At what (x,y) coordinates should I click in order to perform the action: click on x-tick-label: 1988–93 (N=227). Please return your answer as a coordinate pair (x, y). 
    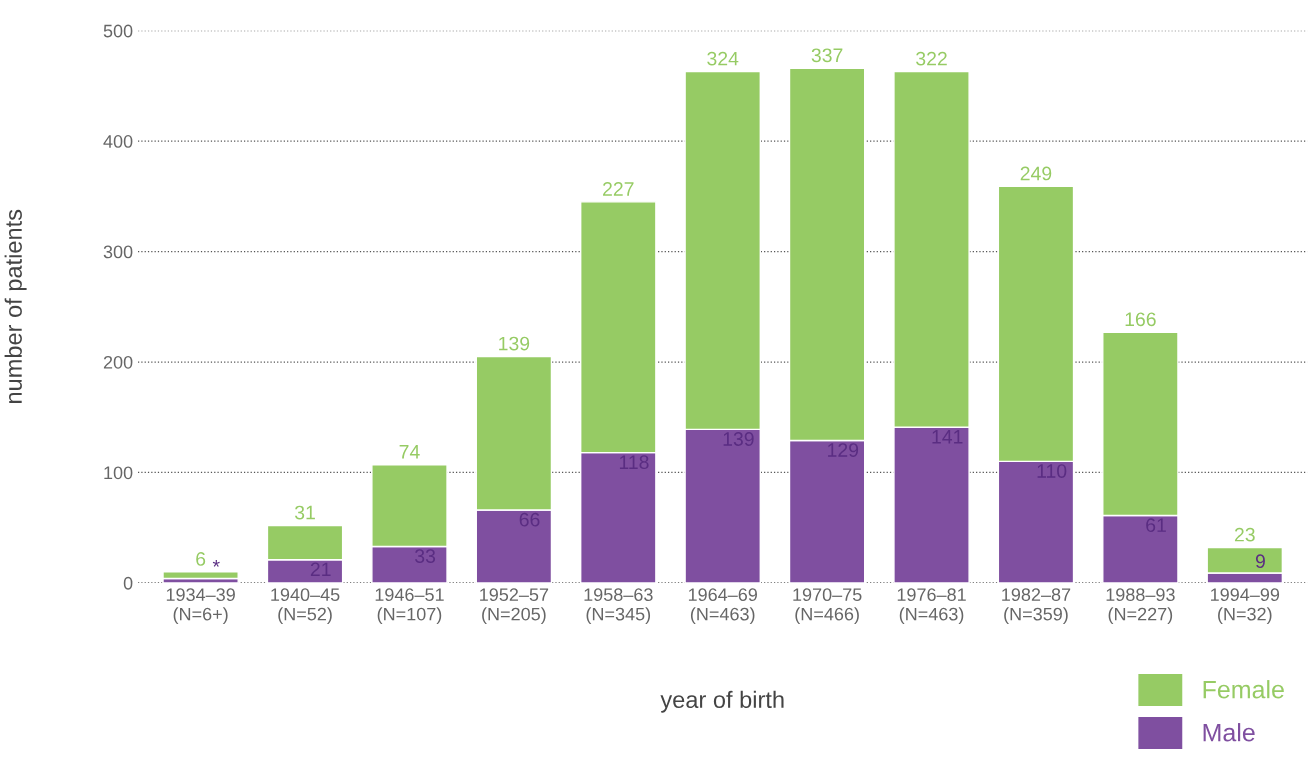
    Looking at the image, I should click on (1140, 606).